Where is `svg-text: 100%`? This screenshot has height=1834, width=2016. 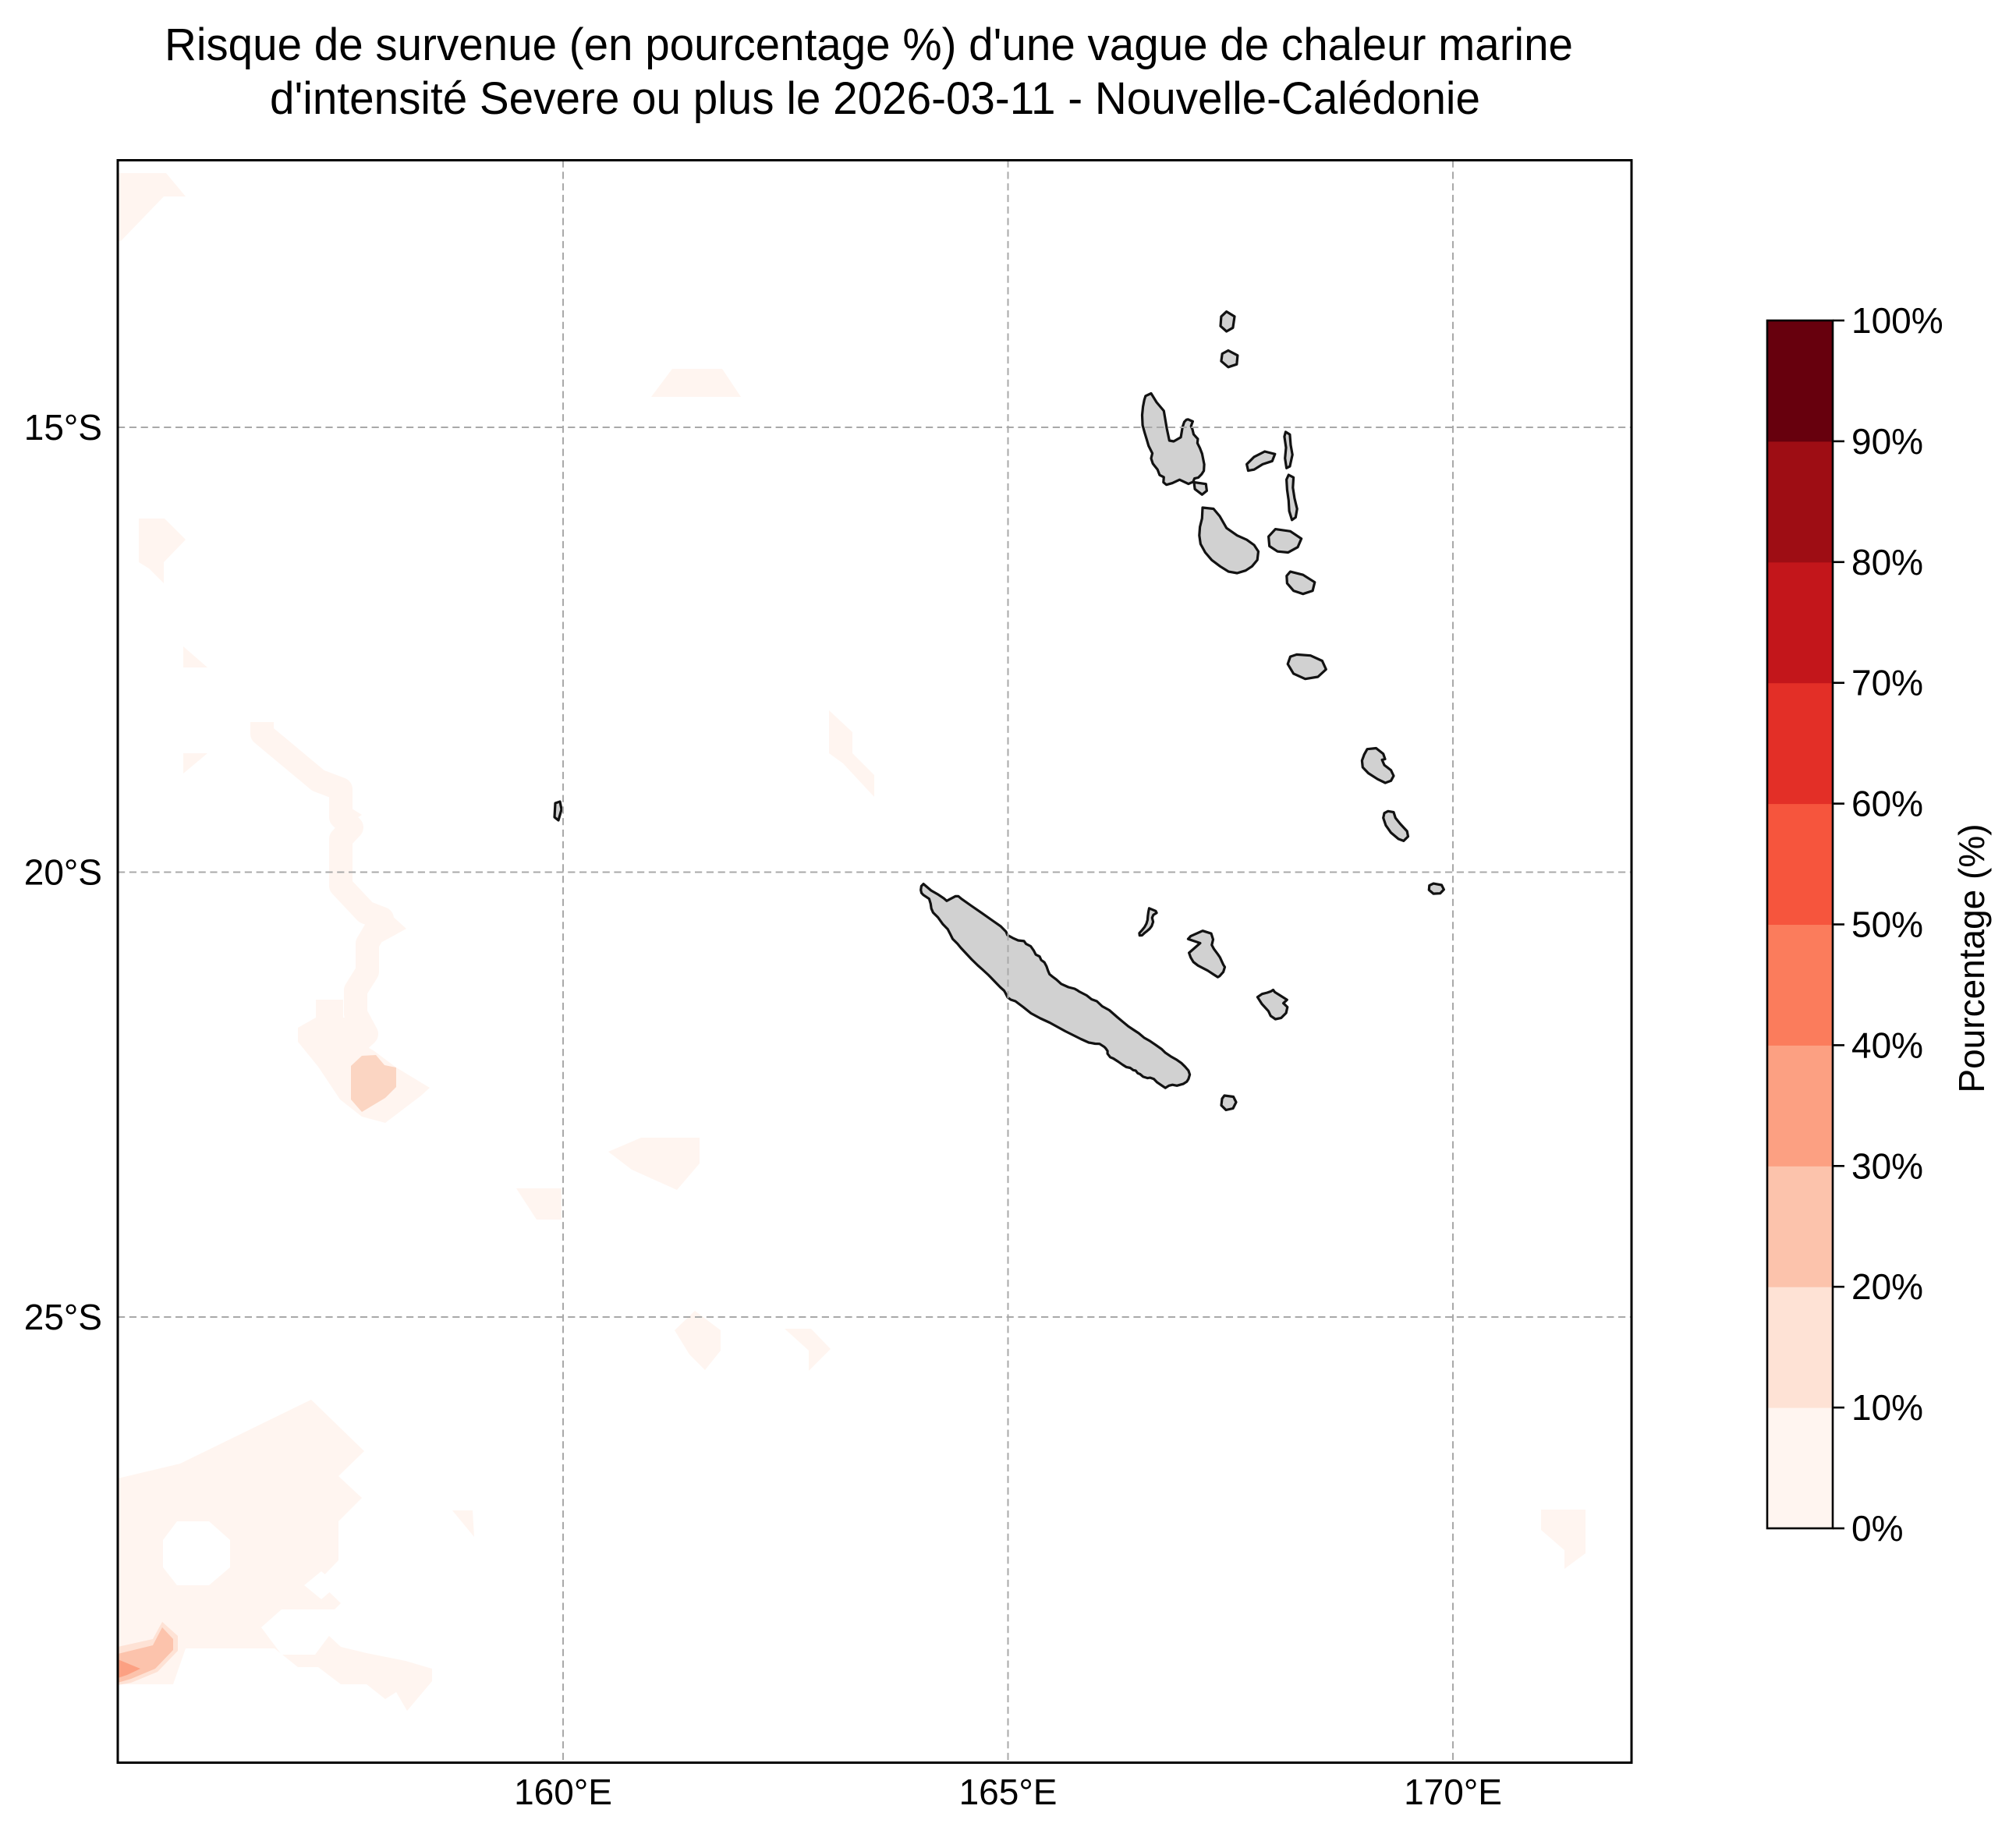
svg-text: 100% is located at coordinates (1897, 320).